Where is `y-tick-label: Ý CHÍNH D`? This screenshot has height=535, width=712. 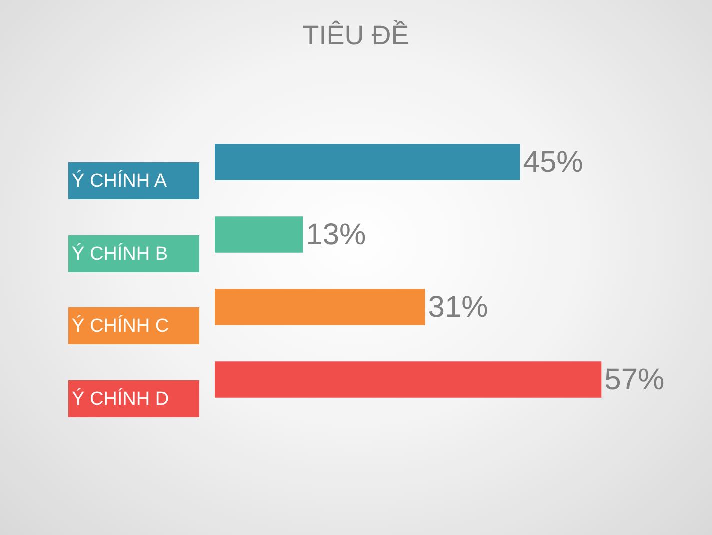 y-tick-label: Ý CHÍNH D is located at coordinates (121, 399).